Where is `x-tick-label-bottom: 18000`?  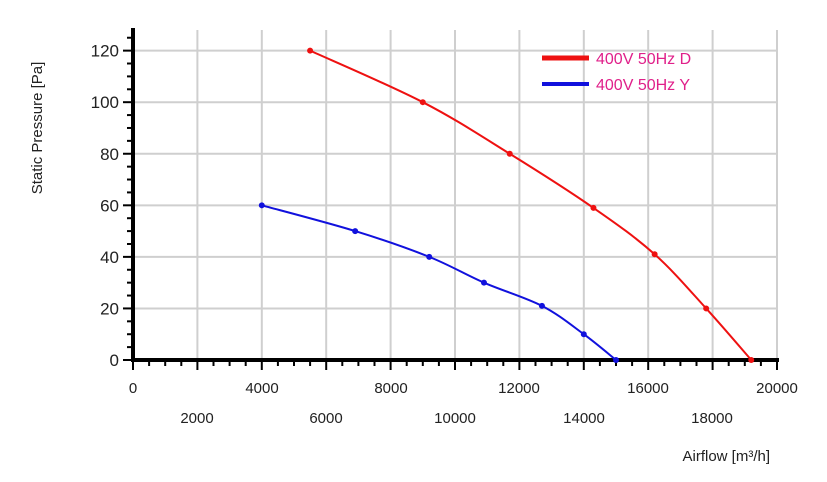 x-tick-label-bottom: 18000 is located at coordinates (712, 418).